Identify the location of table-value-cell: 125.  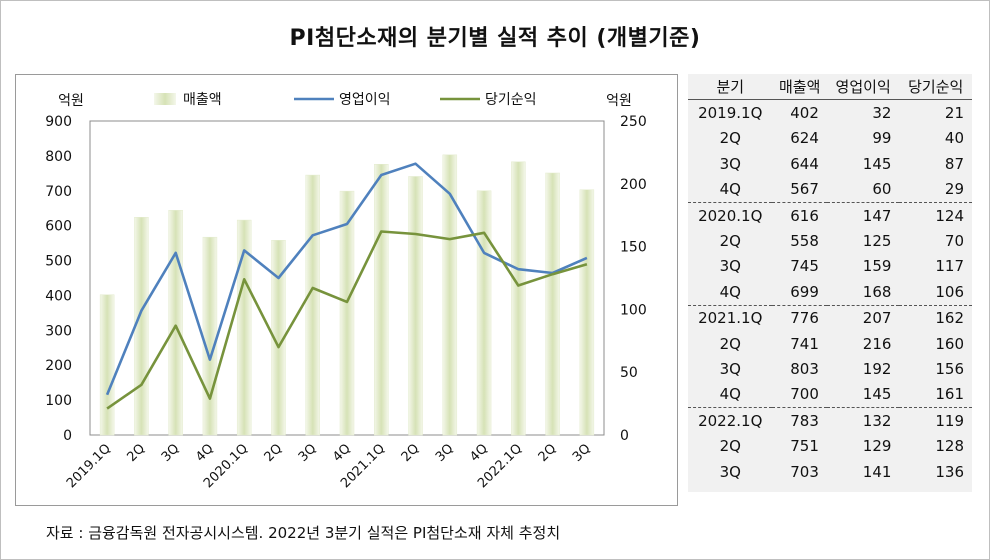
(877, 241).